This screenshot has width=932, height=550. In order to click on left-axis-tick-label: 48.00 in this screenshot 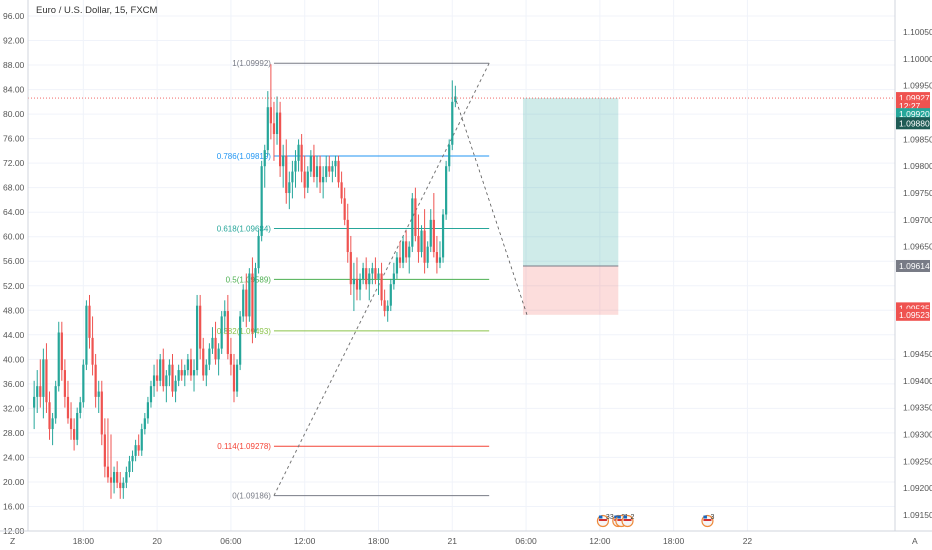, I will do `click(14, 310)`.